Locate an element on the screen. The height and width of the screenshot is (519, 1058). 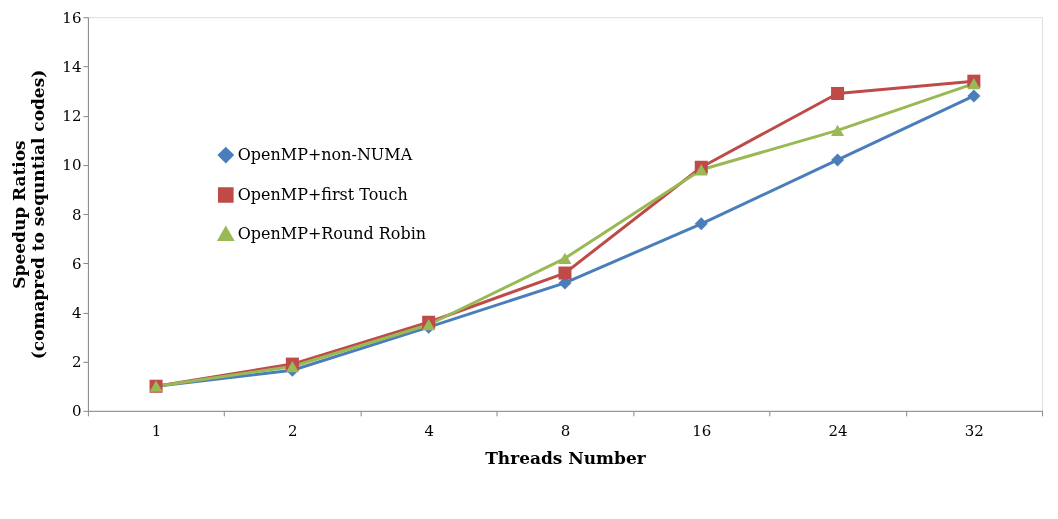
x-tick-label: 16 is located at coordinates (702, 431).